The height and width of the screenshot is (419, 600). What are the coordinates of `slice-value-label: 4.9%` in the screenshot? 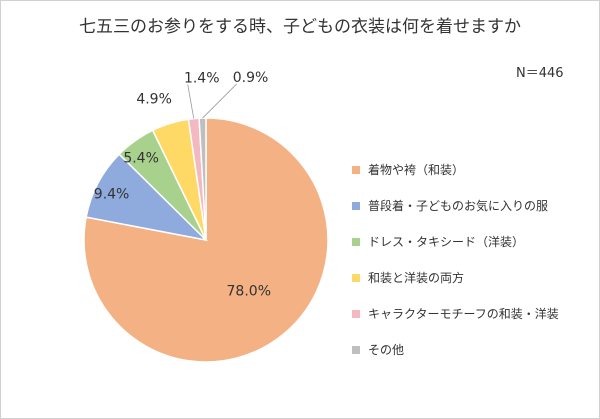 It's located at (154, 99).